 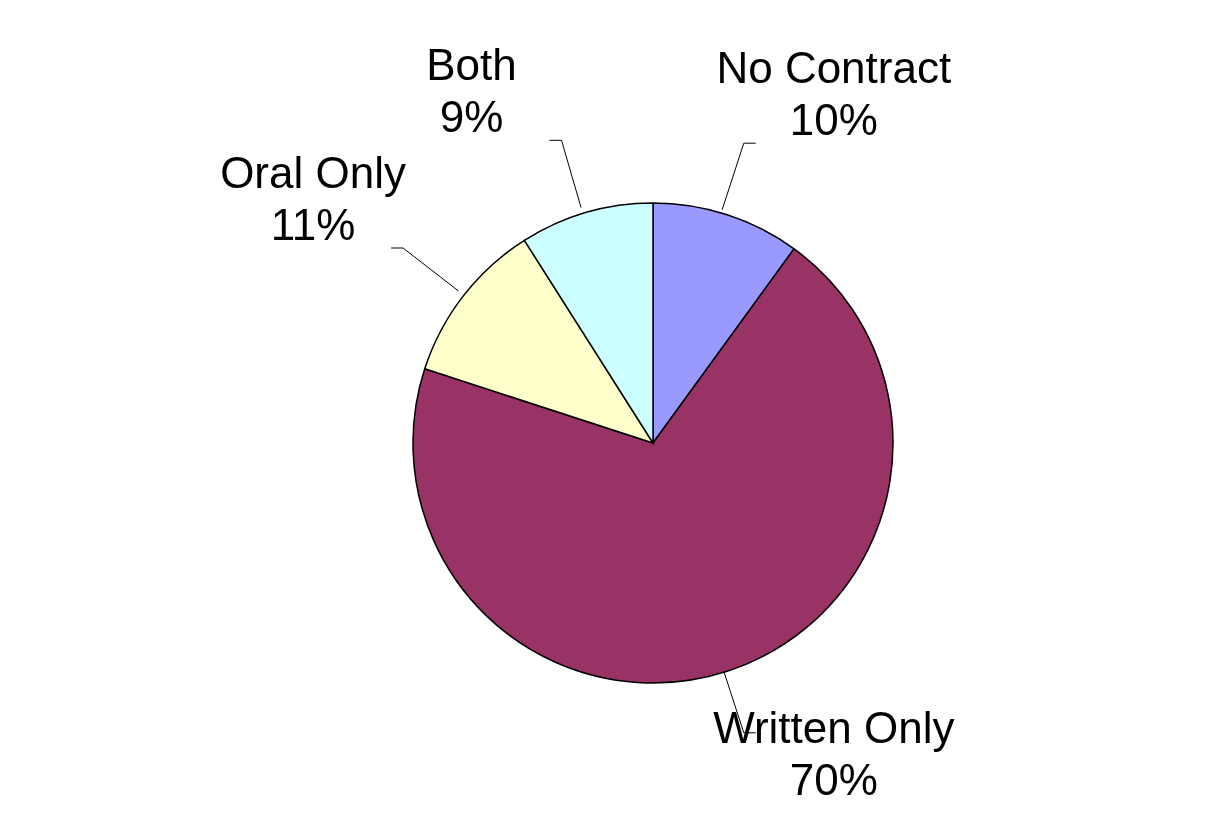 I want to click on slice-label: Oral Only, so click(x=313, y=172).